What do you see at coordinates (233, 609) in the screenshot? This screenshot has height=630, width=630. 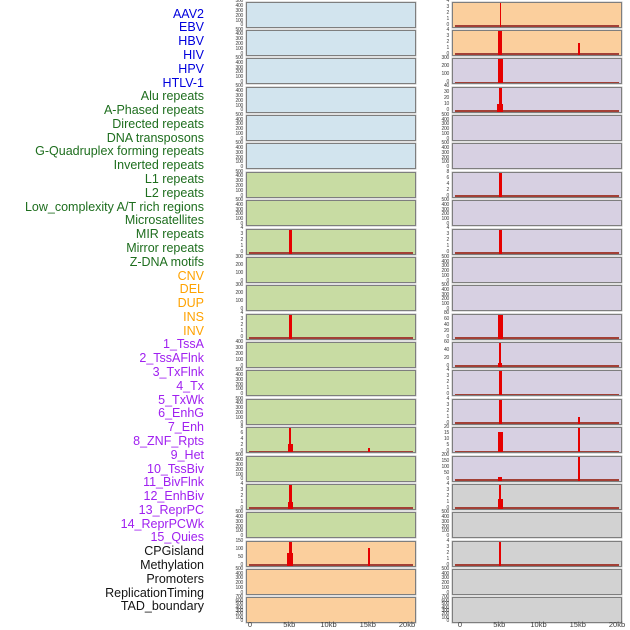 I see `y-ticks-dup: 700 600 500 400 300 200 100 0` at bounding box center [233, 609].